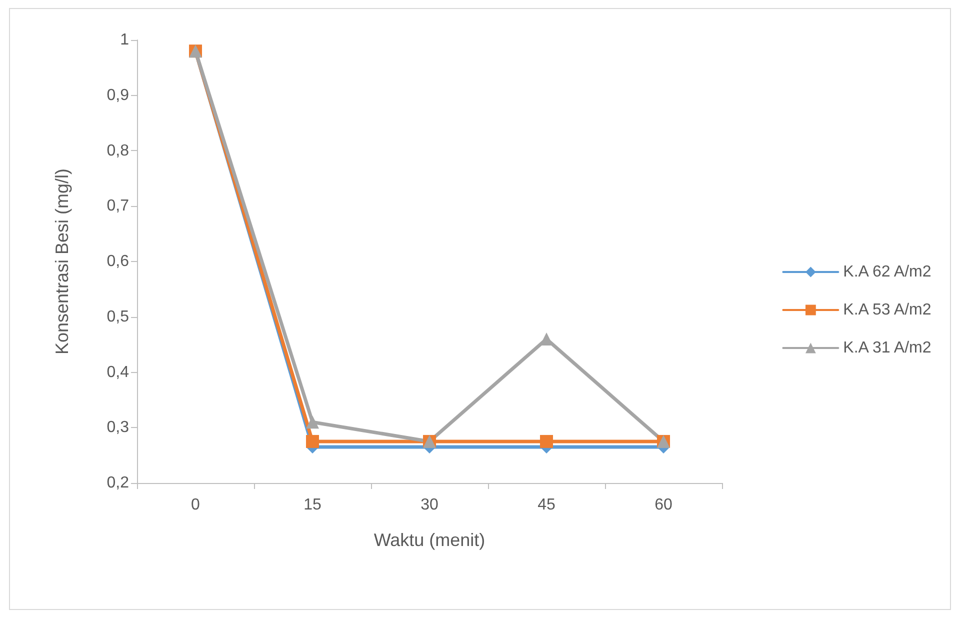  I want to click on x-axis-title: Waktu (menit), so click(430, 540).